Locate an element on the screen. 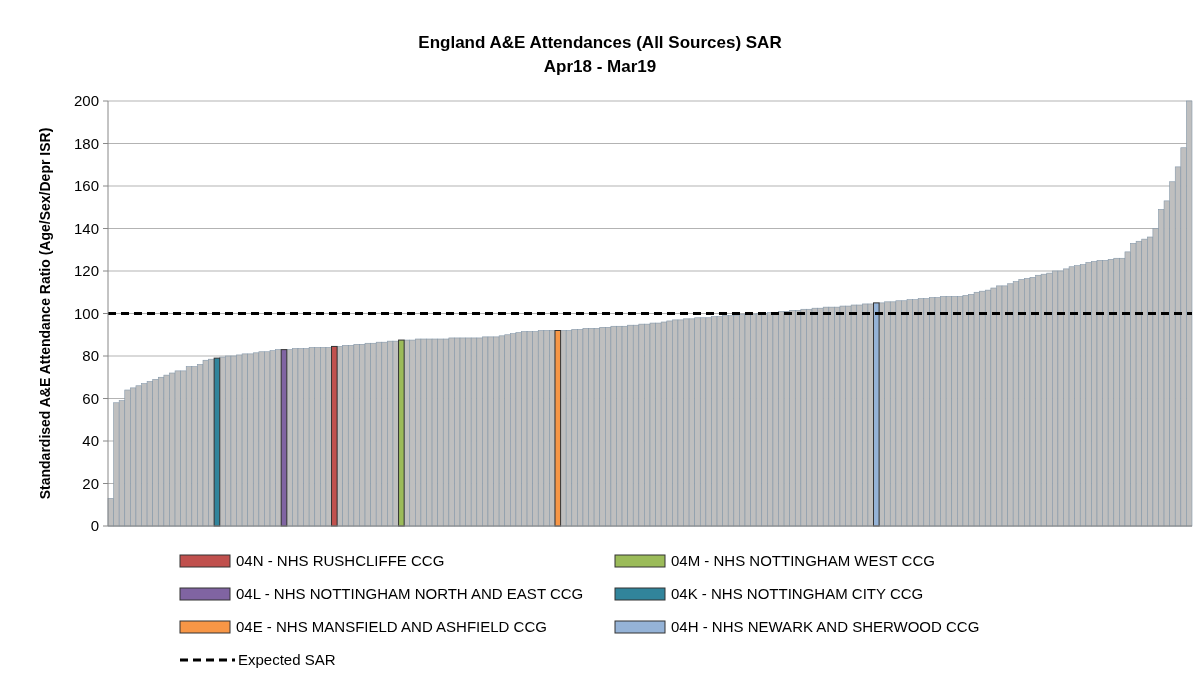  y-tick-label: 60 is located at coordinates (90, 398).